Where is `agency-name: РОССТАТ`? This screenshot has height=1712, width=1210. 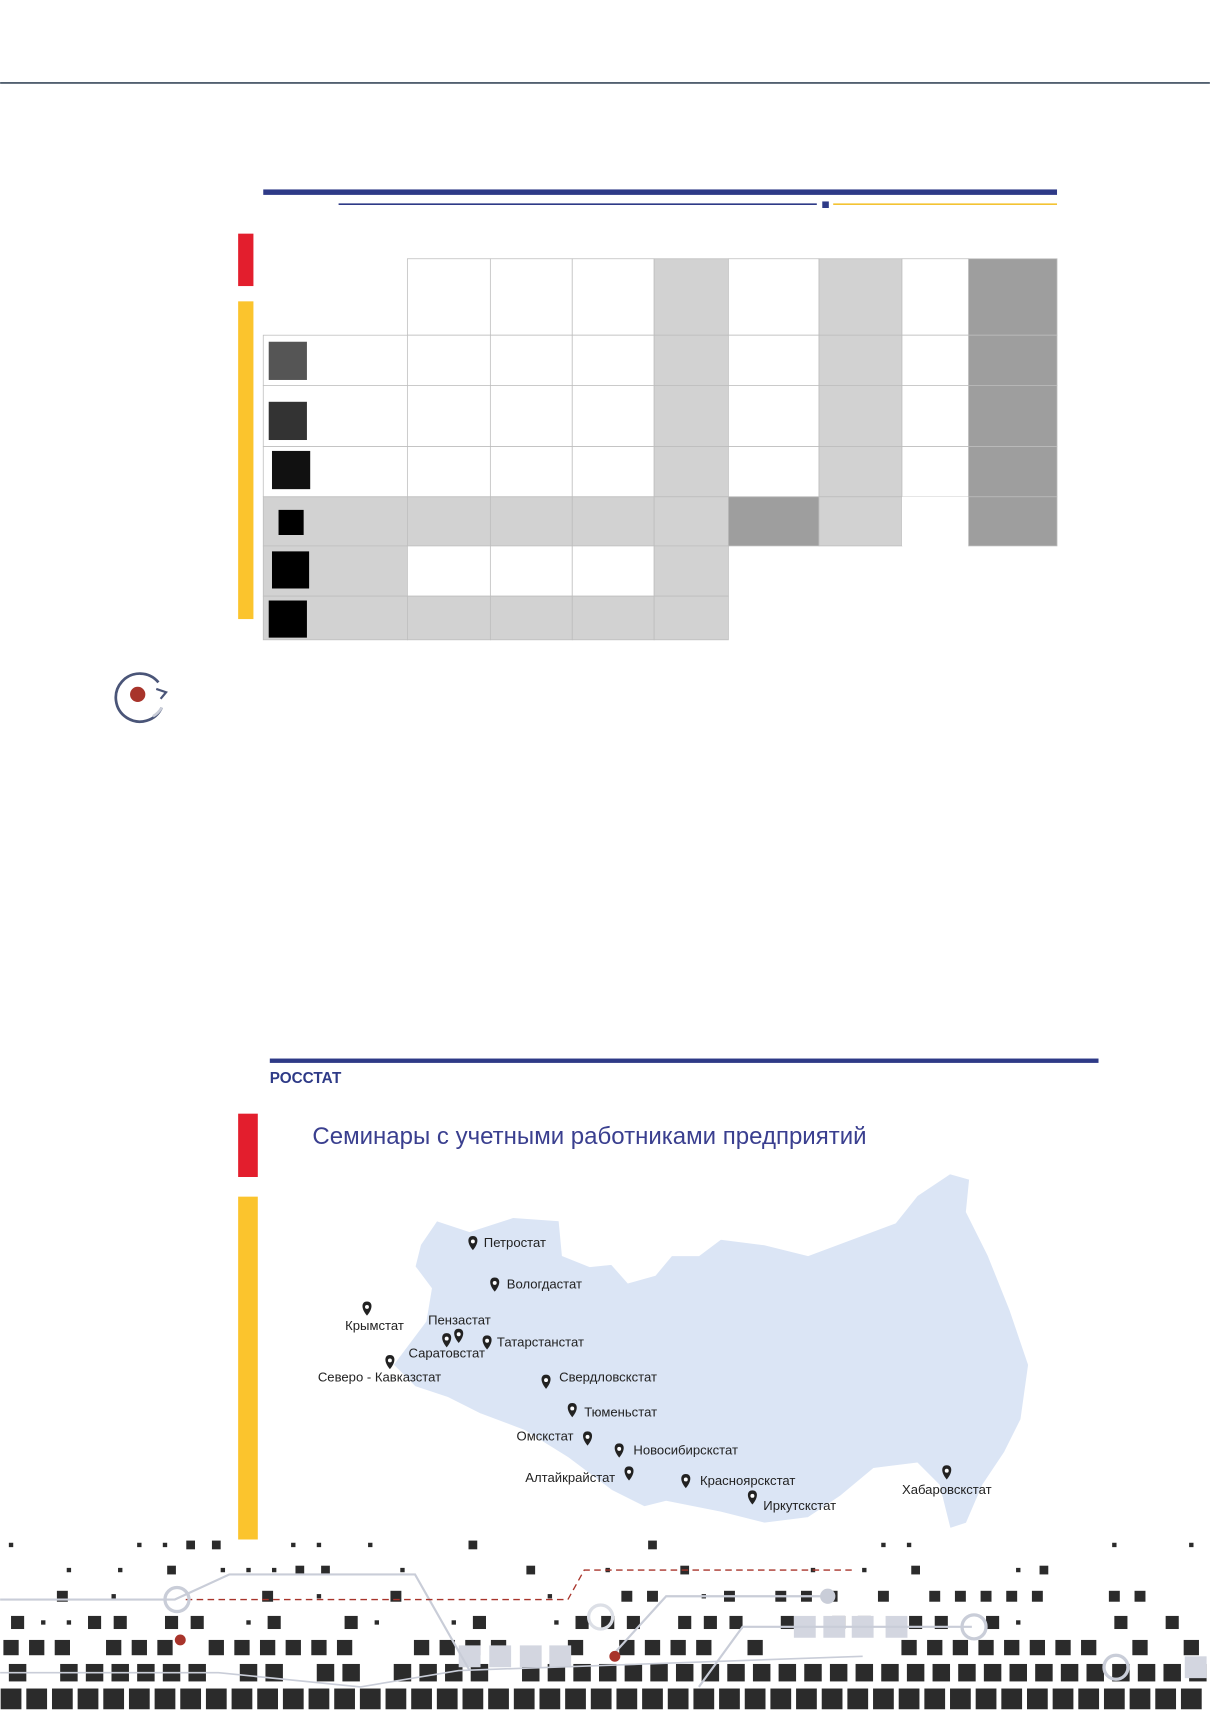
agency-name: РОССТАТ is located at coordinates (306, 1078).